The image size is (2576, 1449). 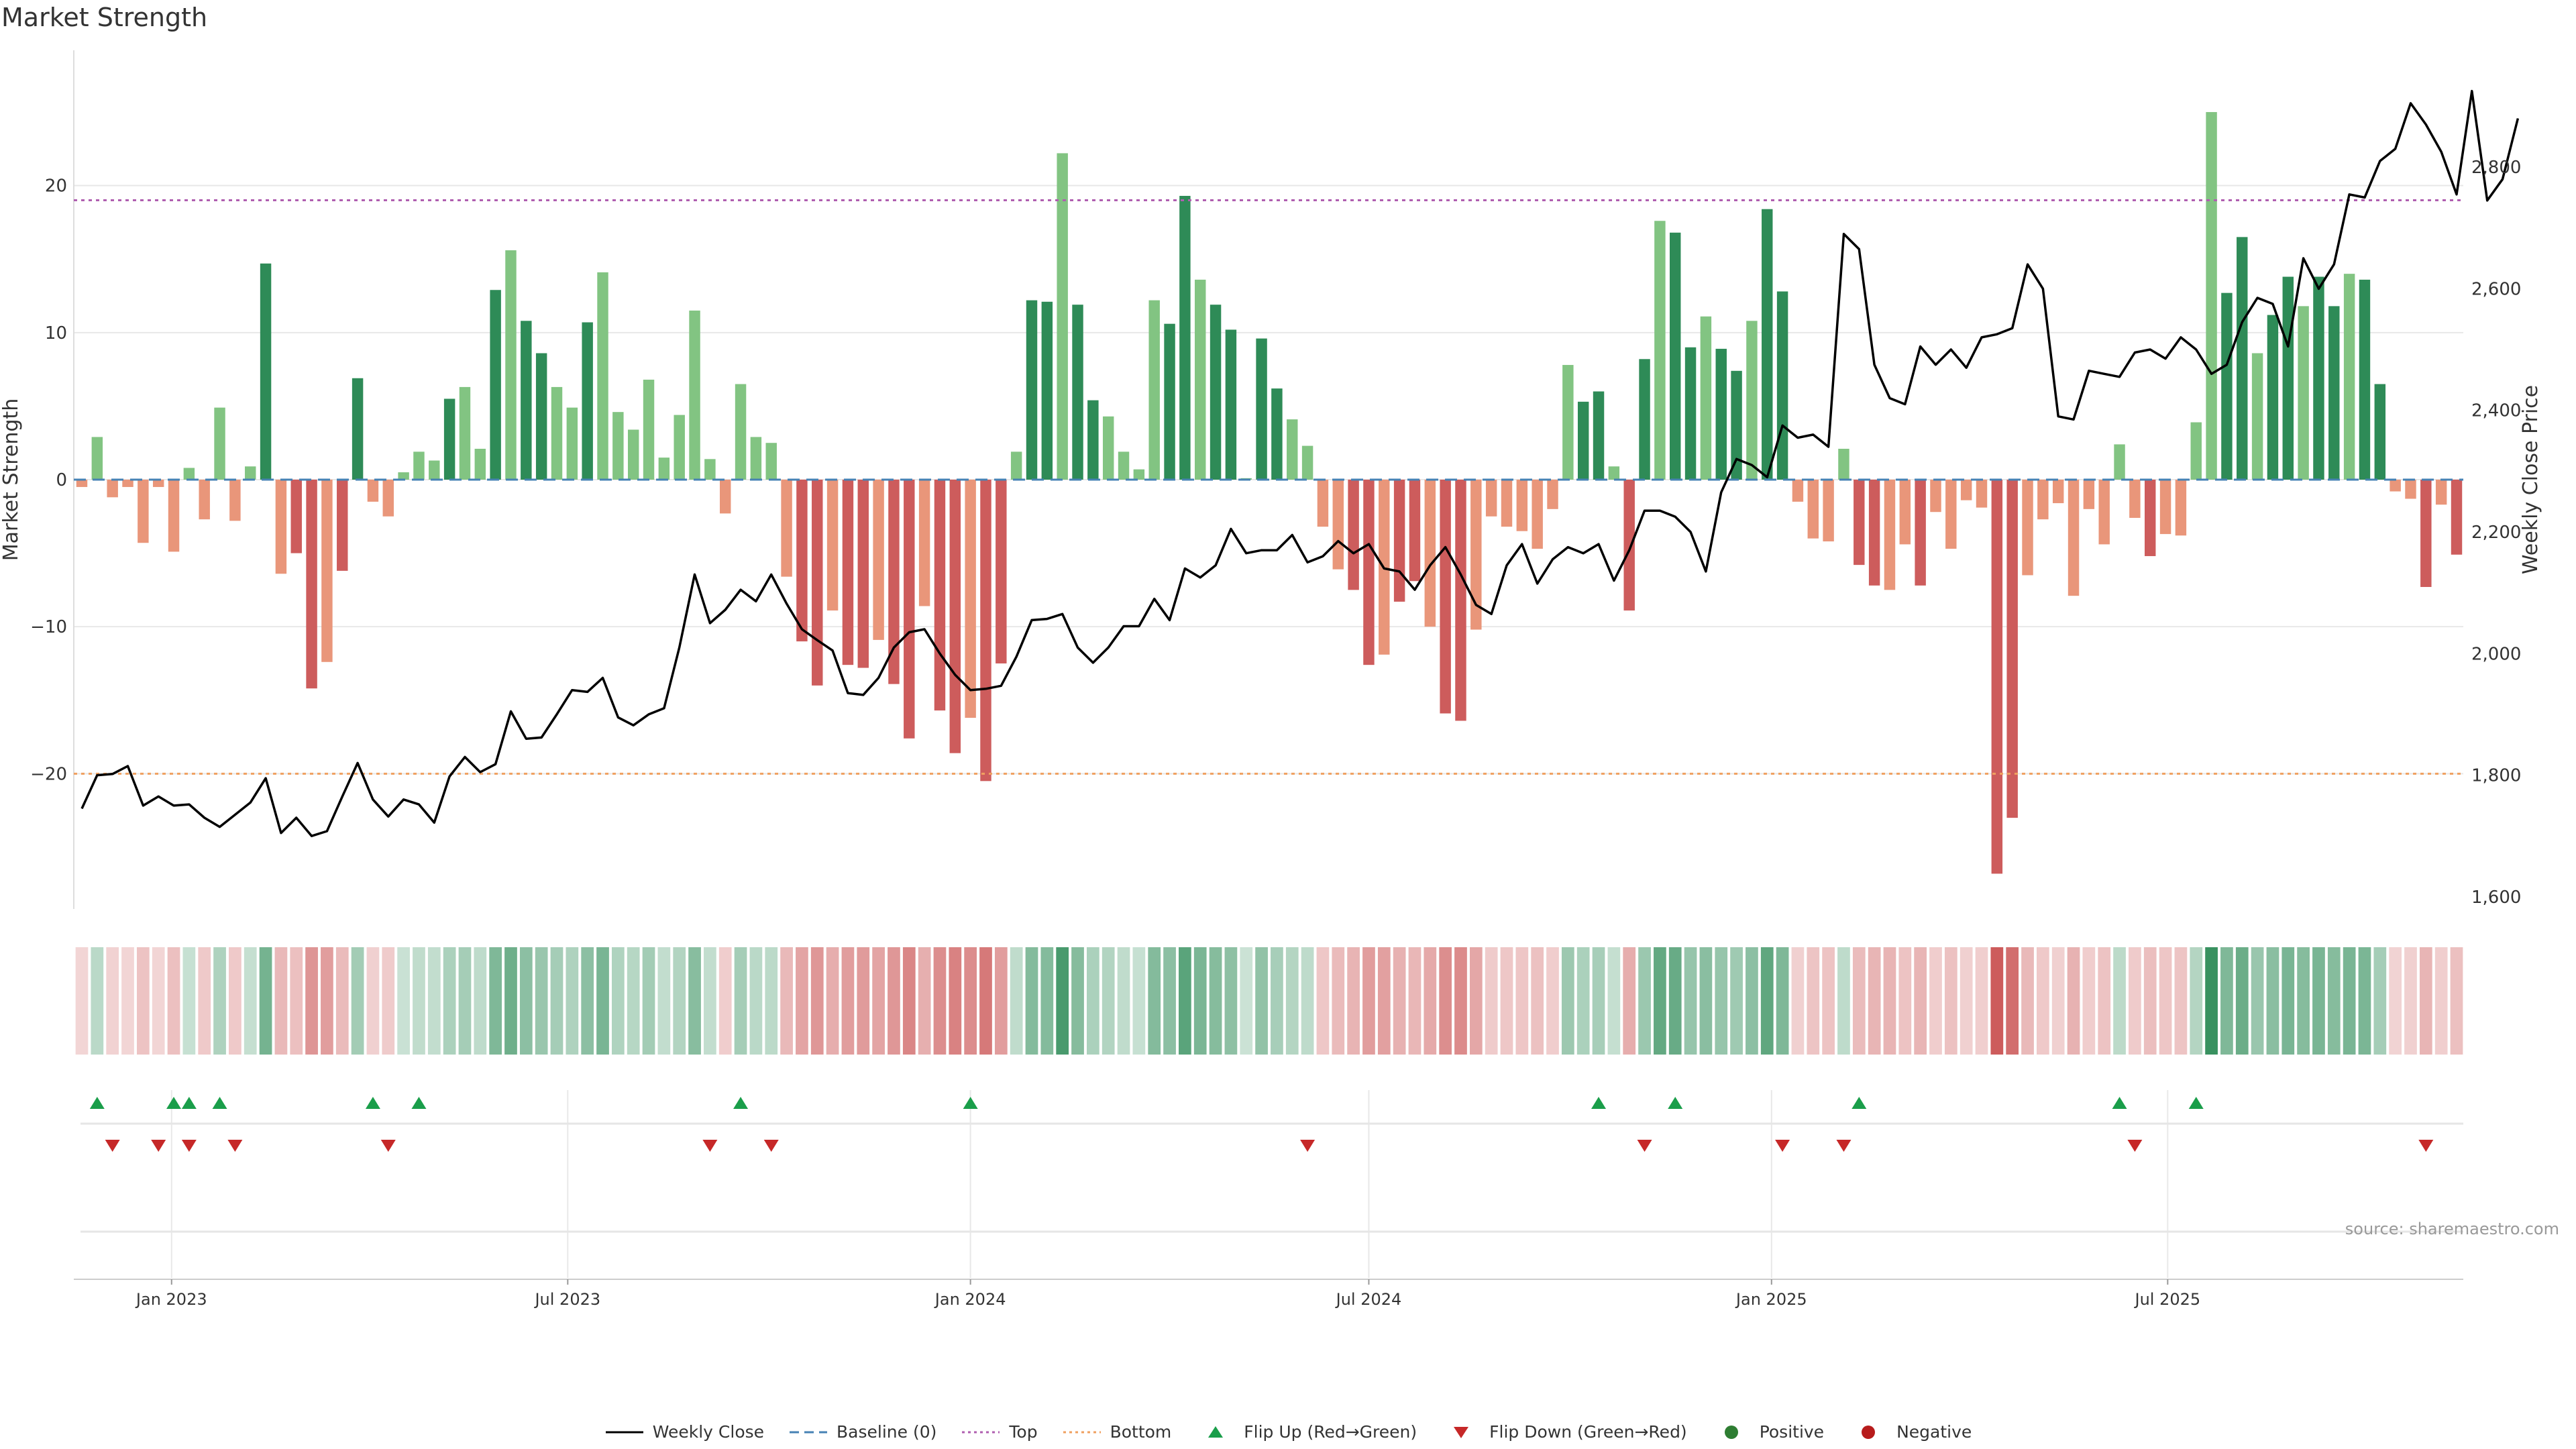 I want to click on legend-item-flip-up: Flip Up (Red→Green), so click(x=1306, y=1432).